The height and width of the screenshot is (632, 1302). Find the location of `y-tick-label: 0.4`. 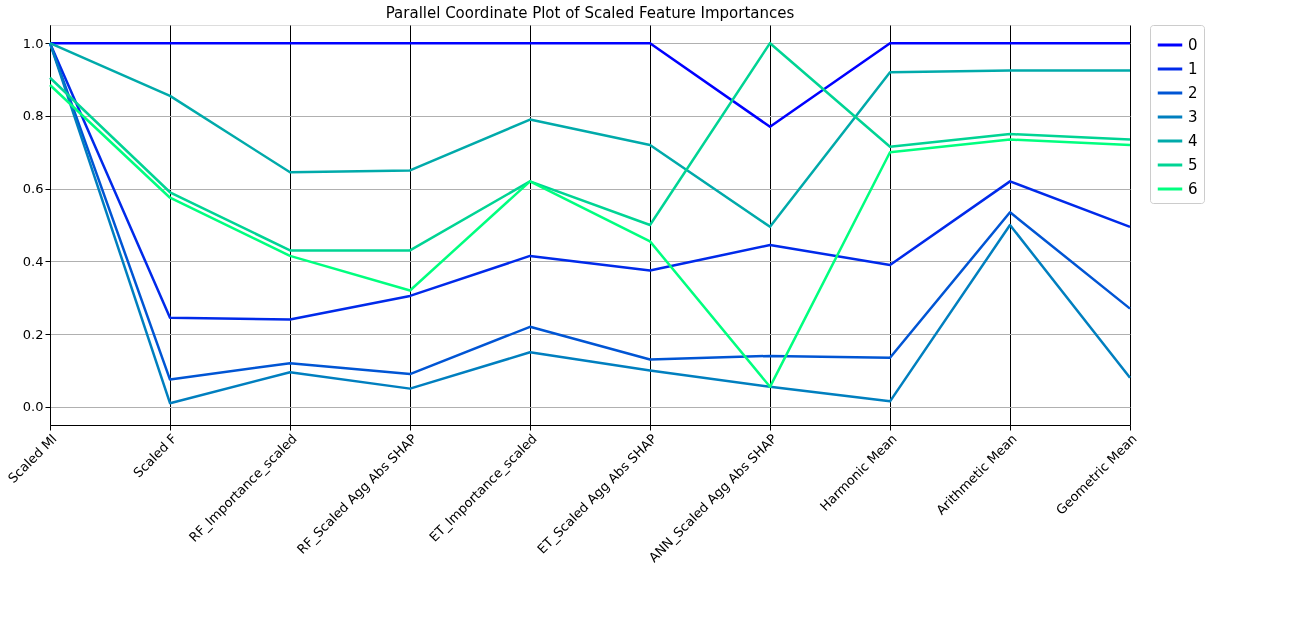

y-tick-label: 0.4 is located at coordinates (33, 261).